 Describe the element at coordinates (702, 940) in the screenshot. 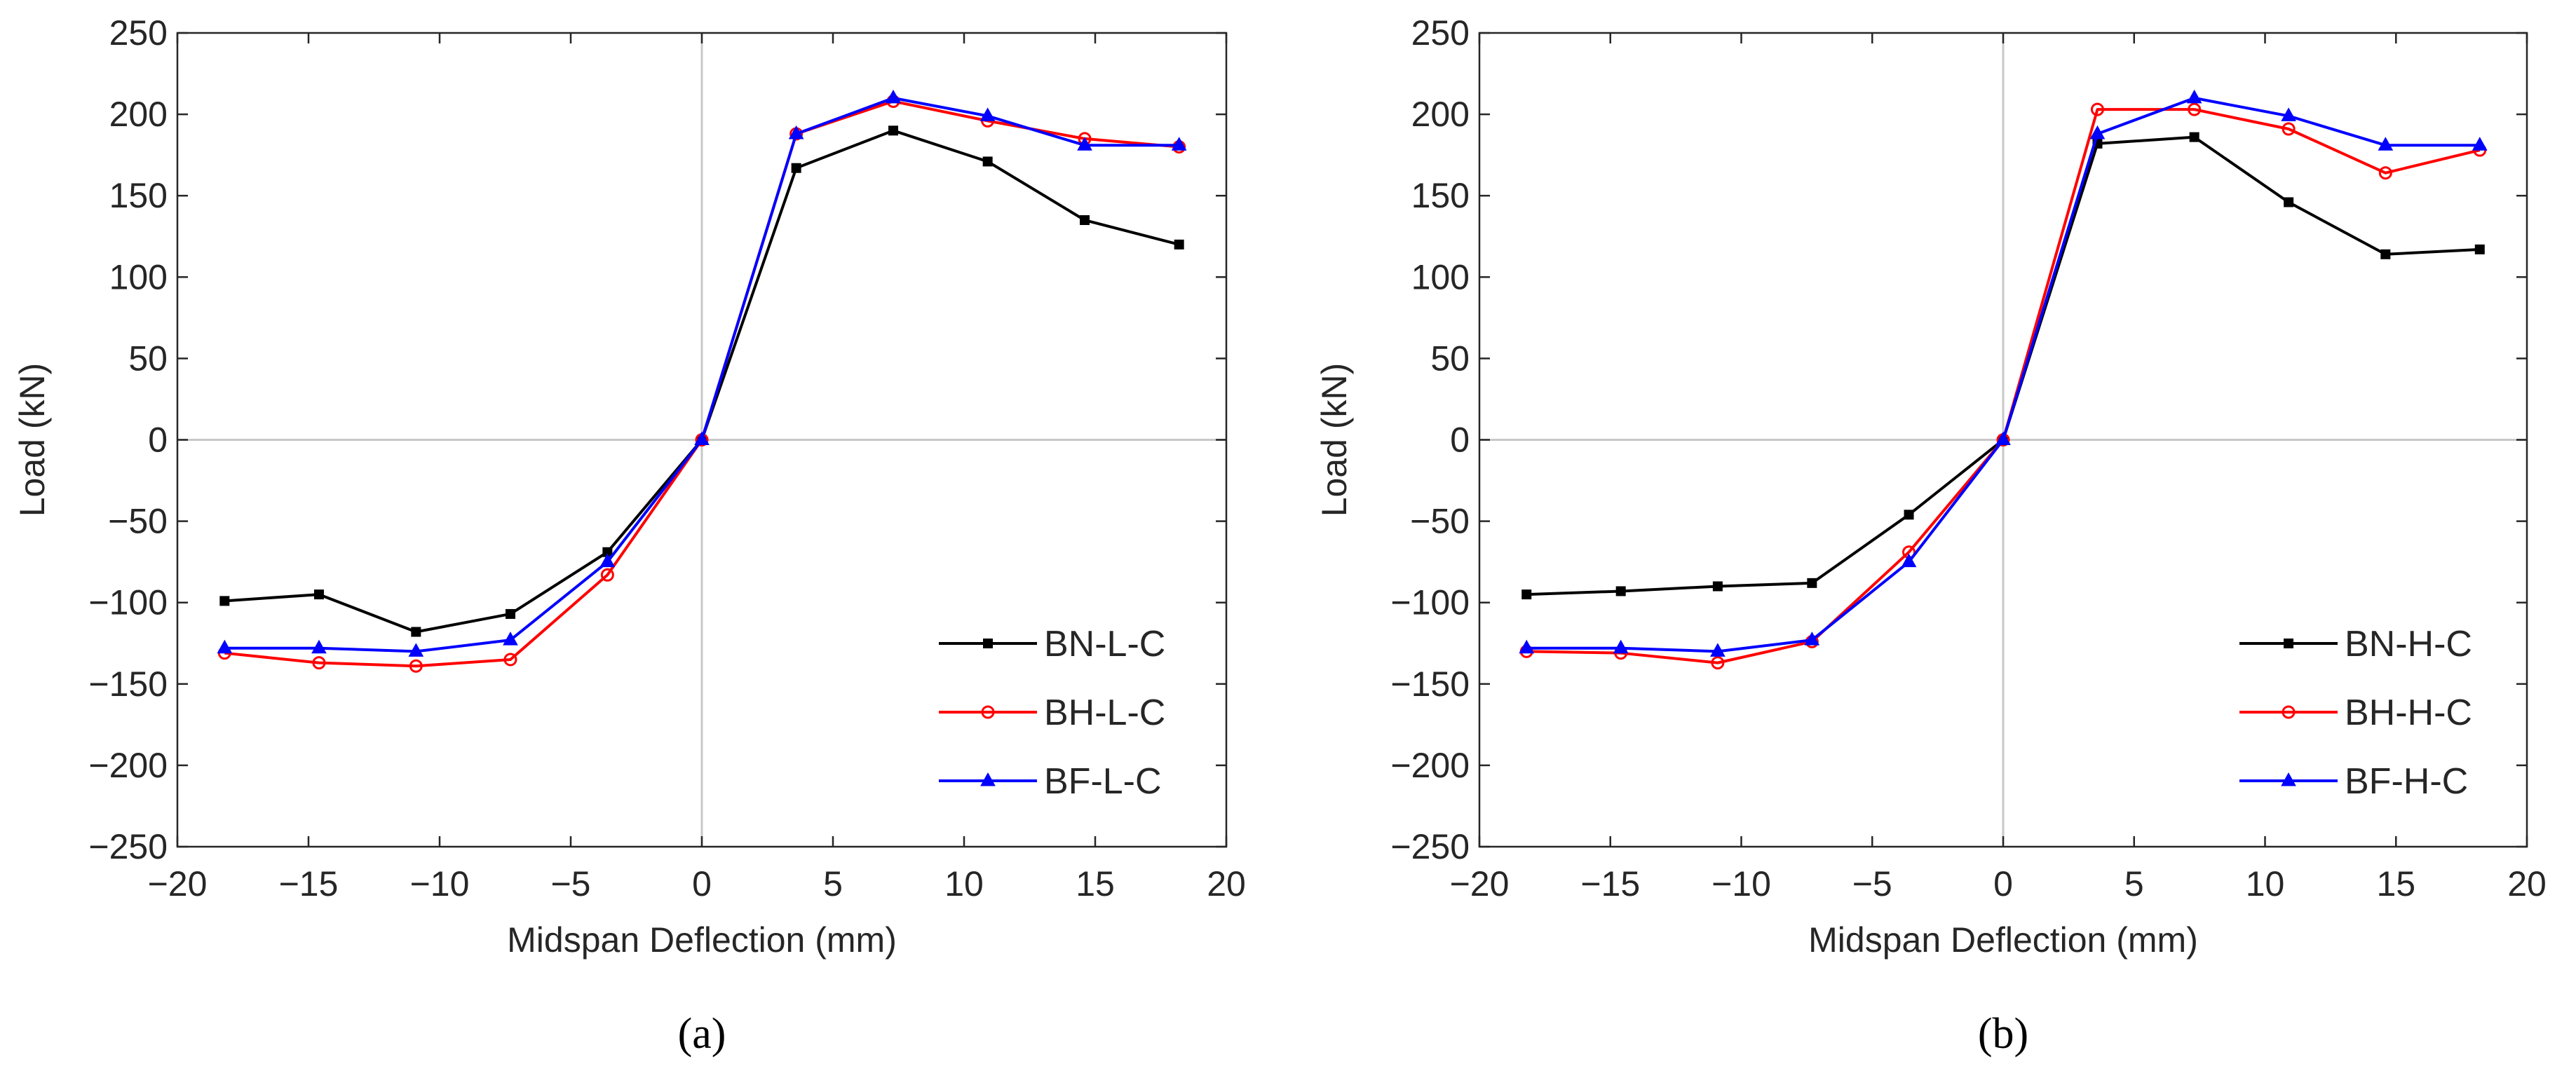

I see `x-axis-label: Midspan Deflection (mm)` at that location.